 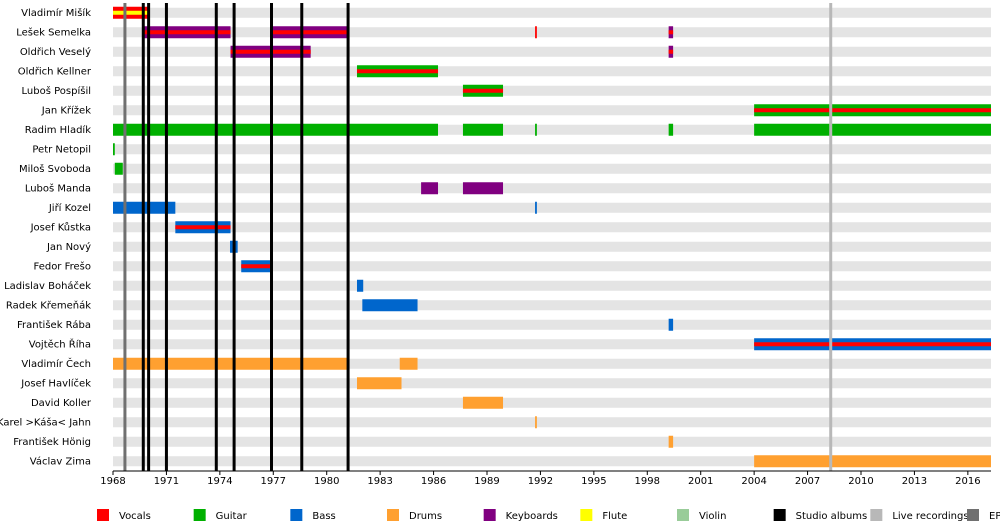 I want to click on legend-label: Vocals, so click(x=135, y=516).